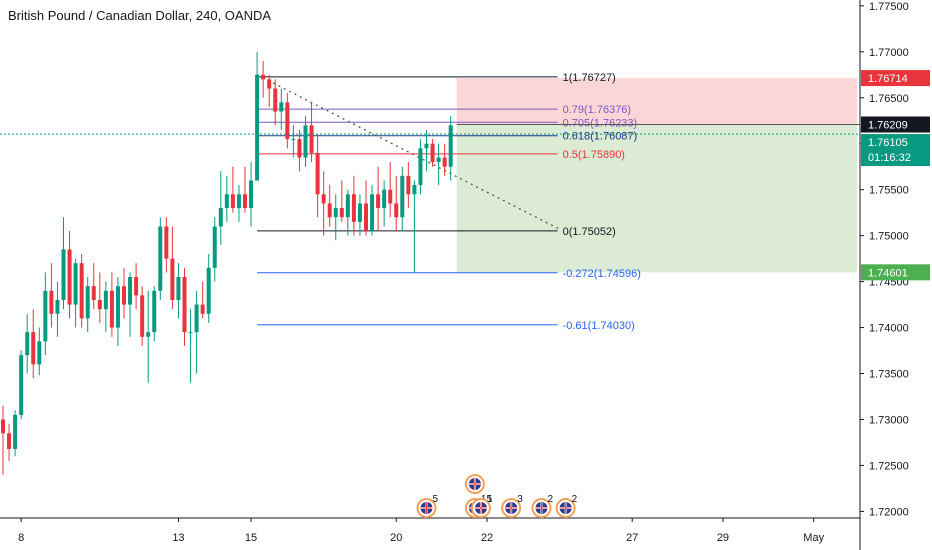  I want to click on current-price-label: 1.76105, so click(888, 143).